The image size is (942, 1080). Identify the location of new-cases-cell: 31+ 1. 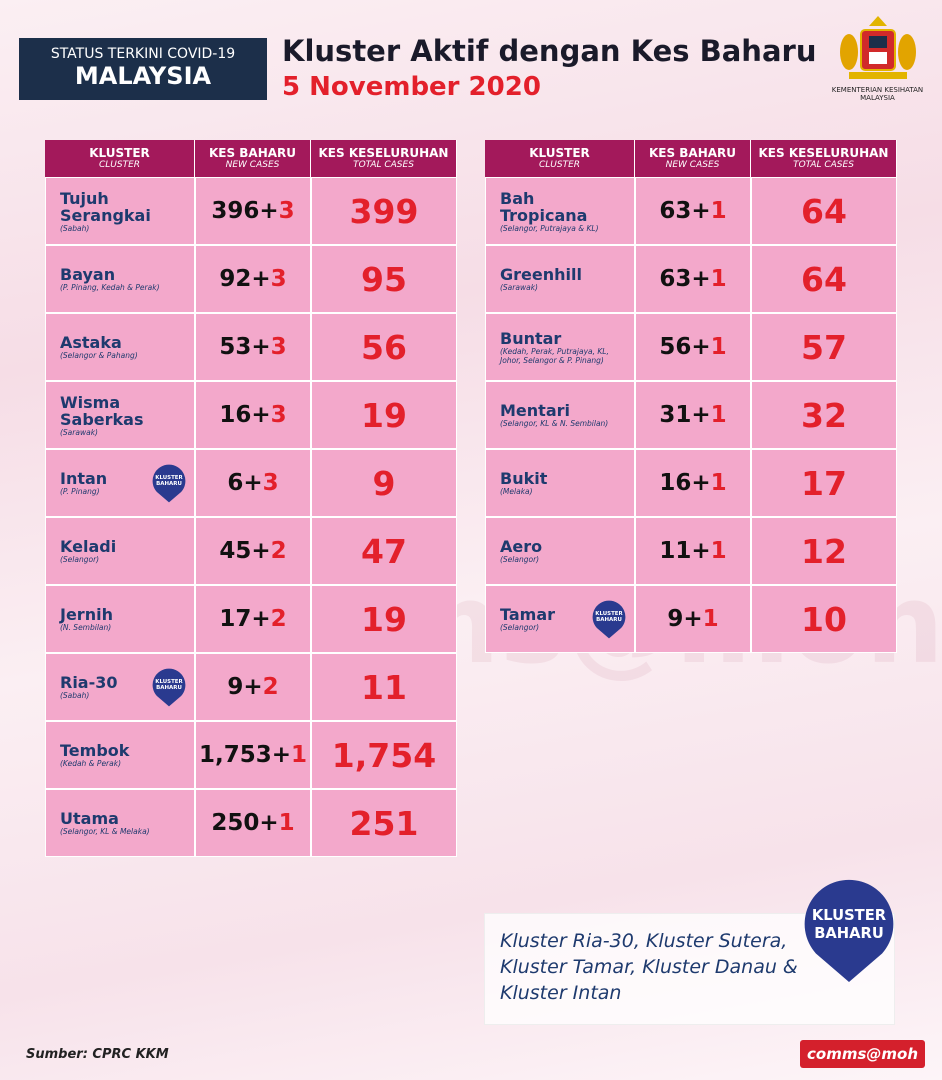
(693, 415).